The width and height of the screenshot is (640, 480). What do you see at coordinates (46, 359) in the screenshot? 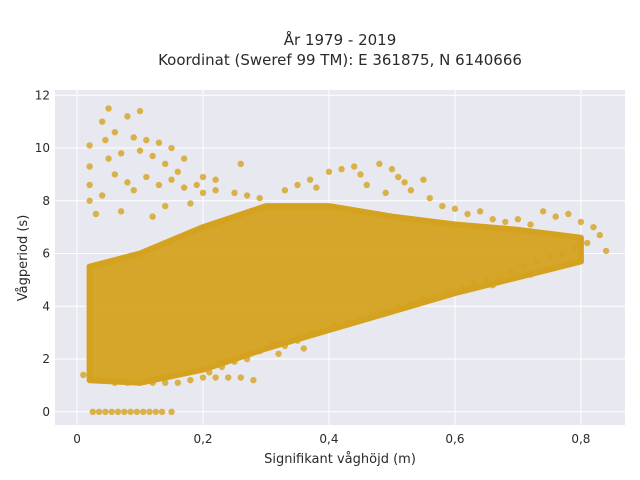
I see `y-tick-label: 2` at bounding box center [46, 359].